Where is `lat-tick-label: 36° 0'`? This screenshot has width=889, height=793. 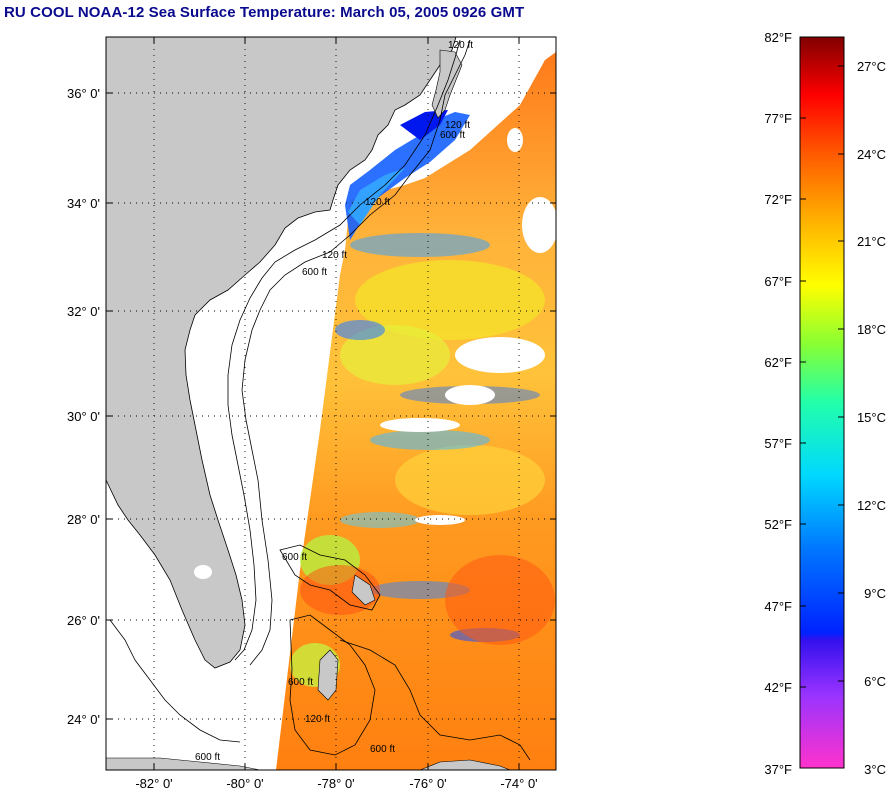
lat-tick-label: 36° 0' is located at coordinates (83, 93).